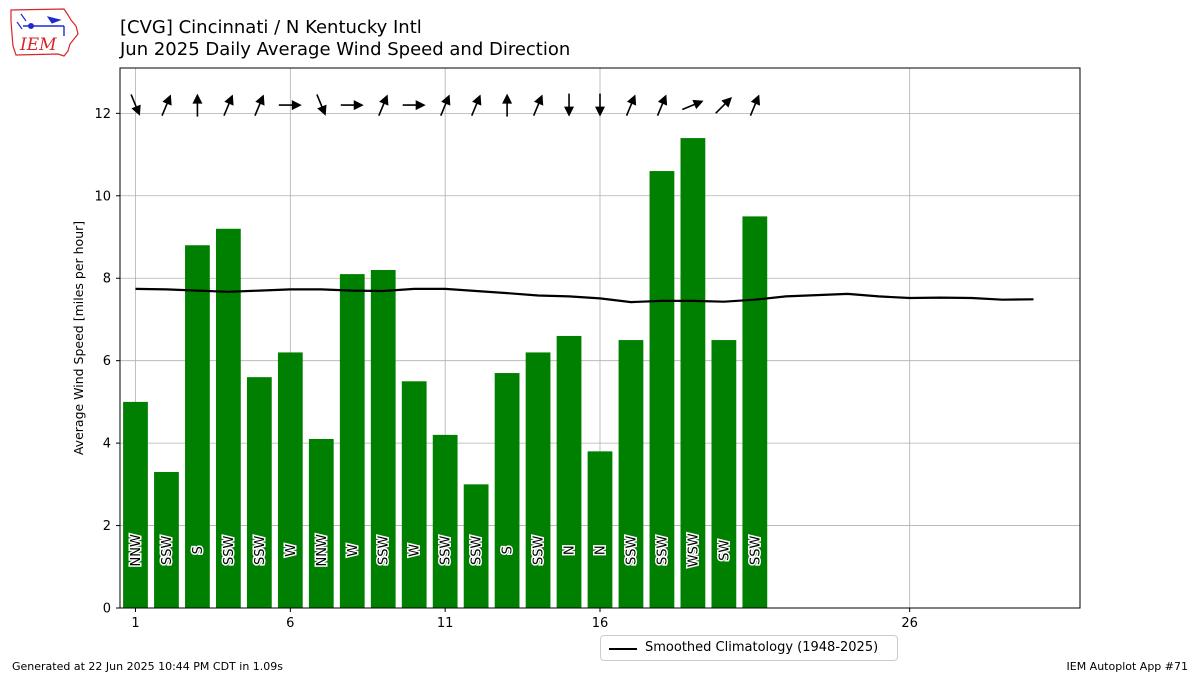 Image resolution: width=1200 pixels, height=675 pixels. I want to click on x-tick-label: 16, so click(600, 623).